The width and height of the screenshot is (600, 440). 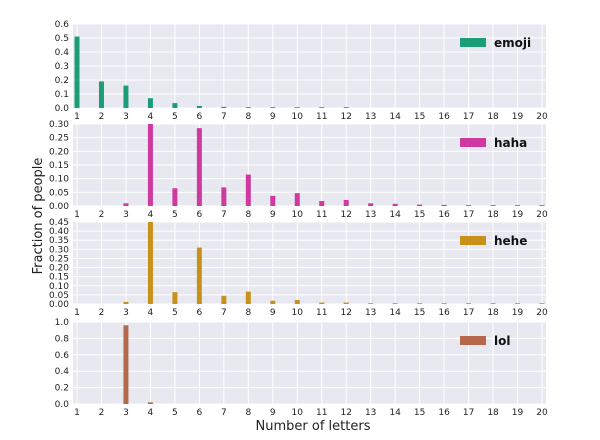 What do you see at coordinates (62, 356) in the screenshot?
I see `y-tick-label: 0.6` at bounding box center [62, 356].